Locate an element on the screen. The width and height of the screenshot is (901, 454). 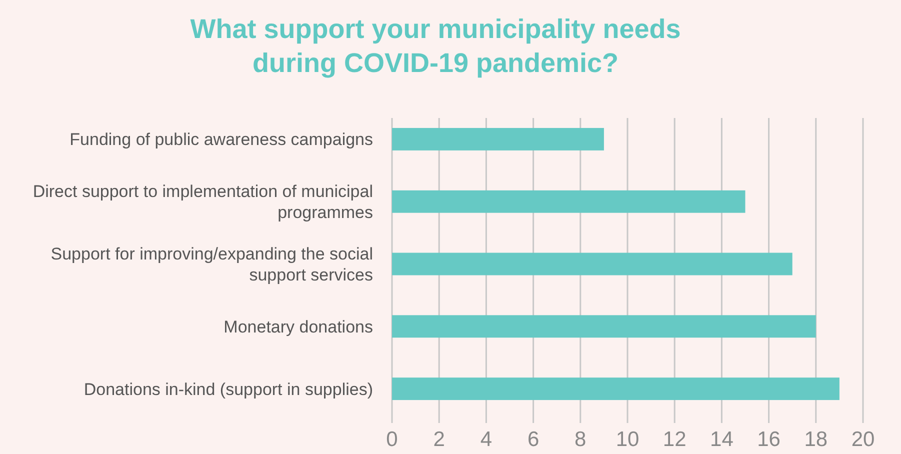
x-tick-label: 2 is located at coordinates (439, 439).